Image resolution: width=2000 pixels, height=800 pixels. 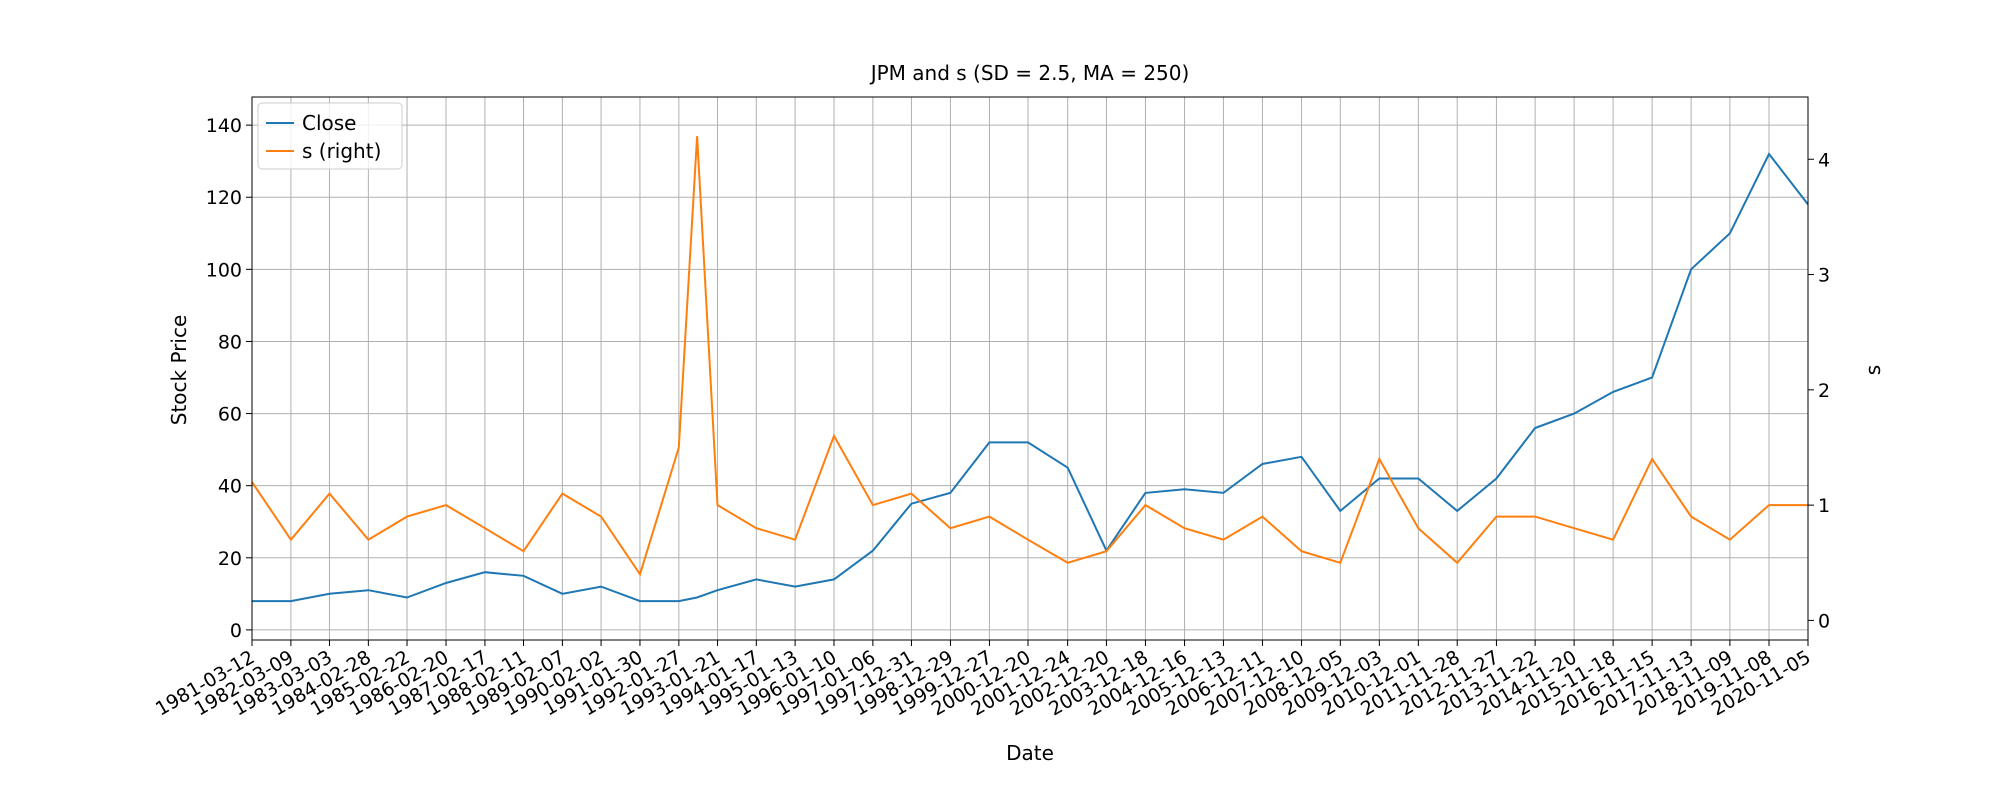 What do you see at coordinates (1824, 276) in the screenshot?
I see `y2-tick-label: 3` at bounding box center [1824, 276].